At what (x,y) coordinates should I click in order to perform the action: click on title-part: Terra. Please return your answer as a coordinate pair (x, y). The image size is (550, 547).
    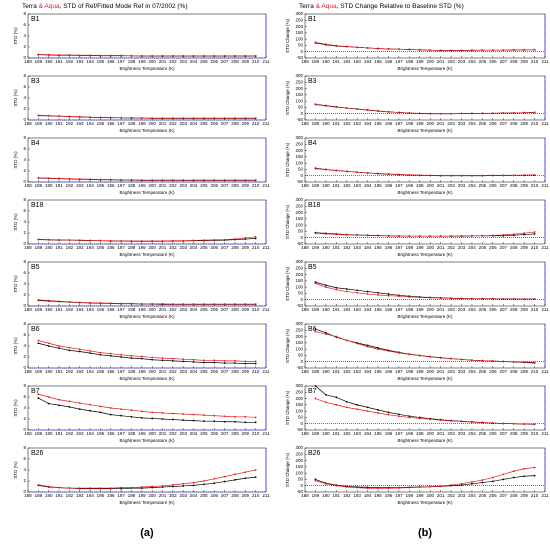
    Looking at the image, I should click on (30, 6).